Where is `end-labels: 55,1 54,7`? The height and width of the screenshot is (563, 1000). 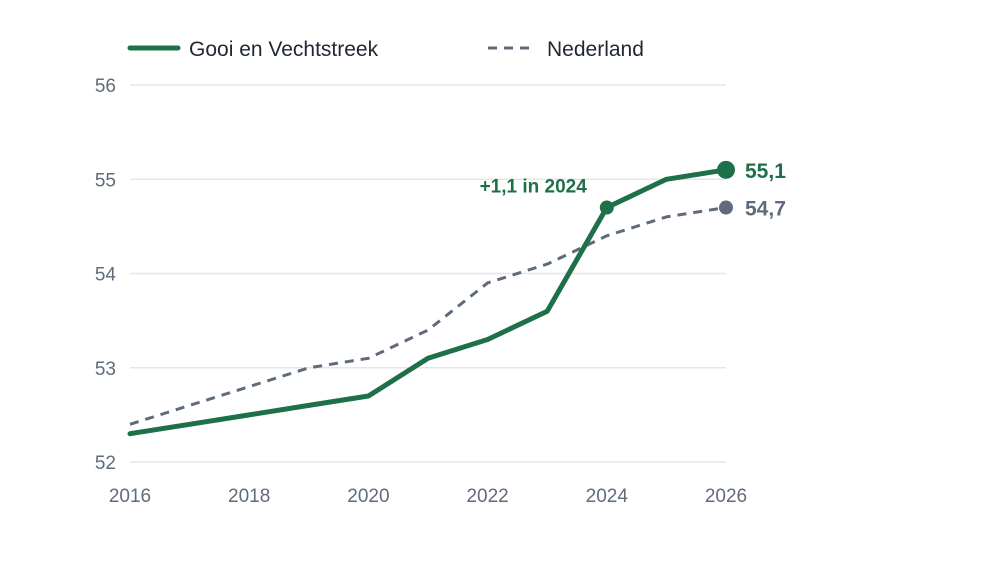
end-labels: 55,1 54,7 is located at coordinates (765, 190).